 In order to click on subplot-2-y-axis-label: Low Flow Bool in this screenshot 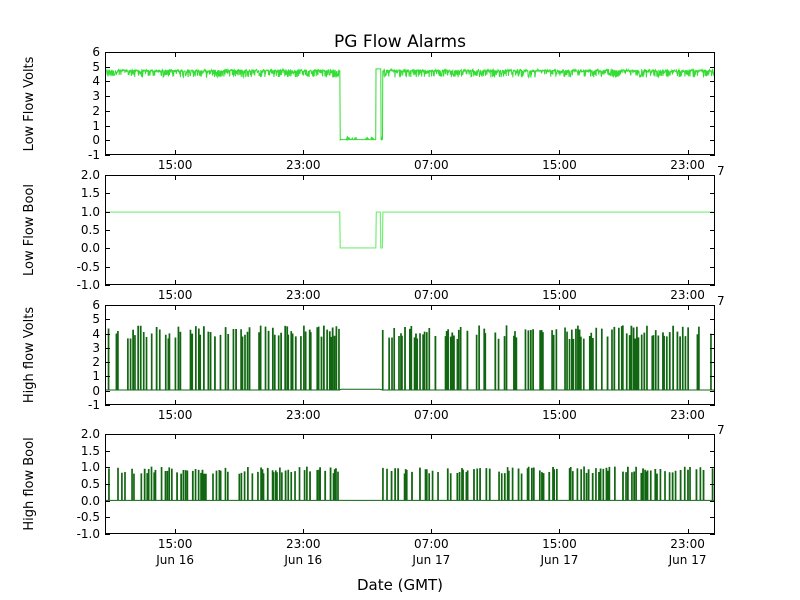, I will do `click(29, 230)`.